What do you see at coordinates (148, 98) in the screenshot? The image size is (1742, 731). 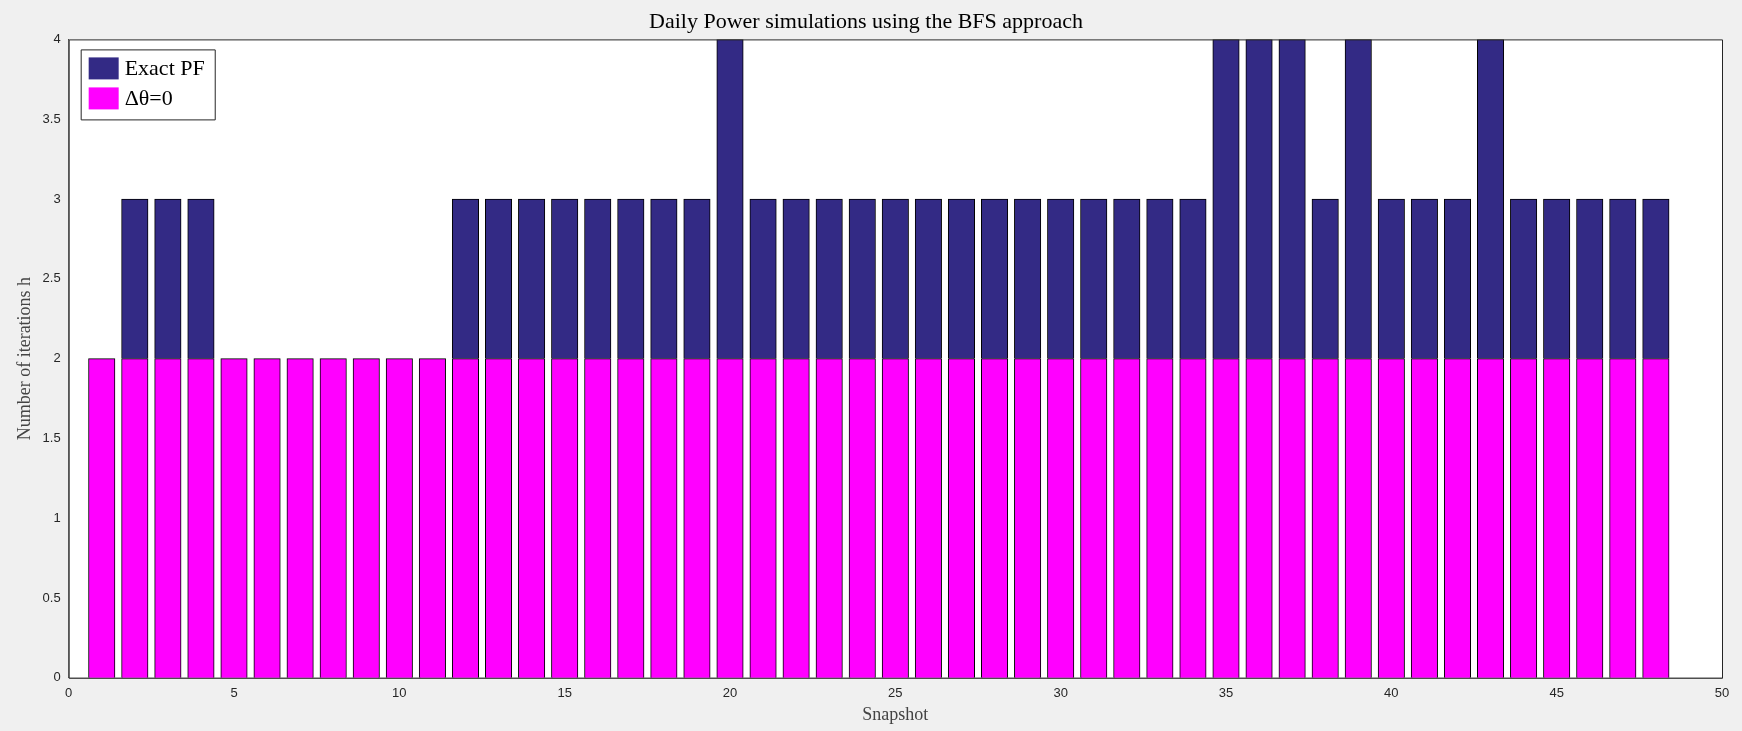 I see `legend-label: Δθ=0` at bounding box center [148, 98].